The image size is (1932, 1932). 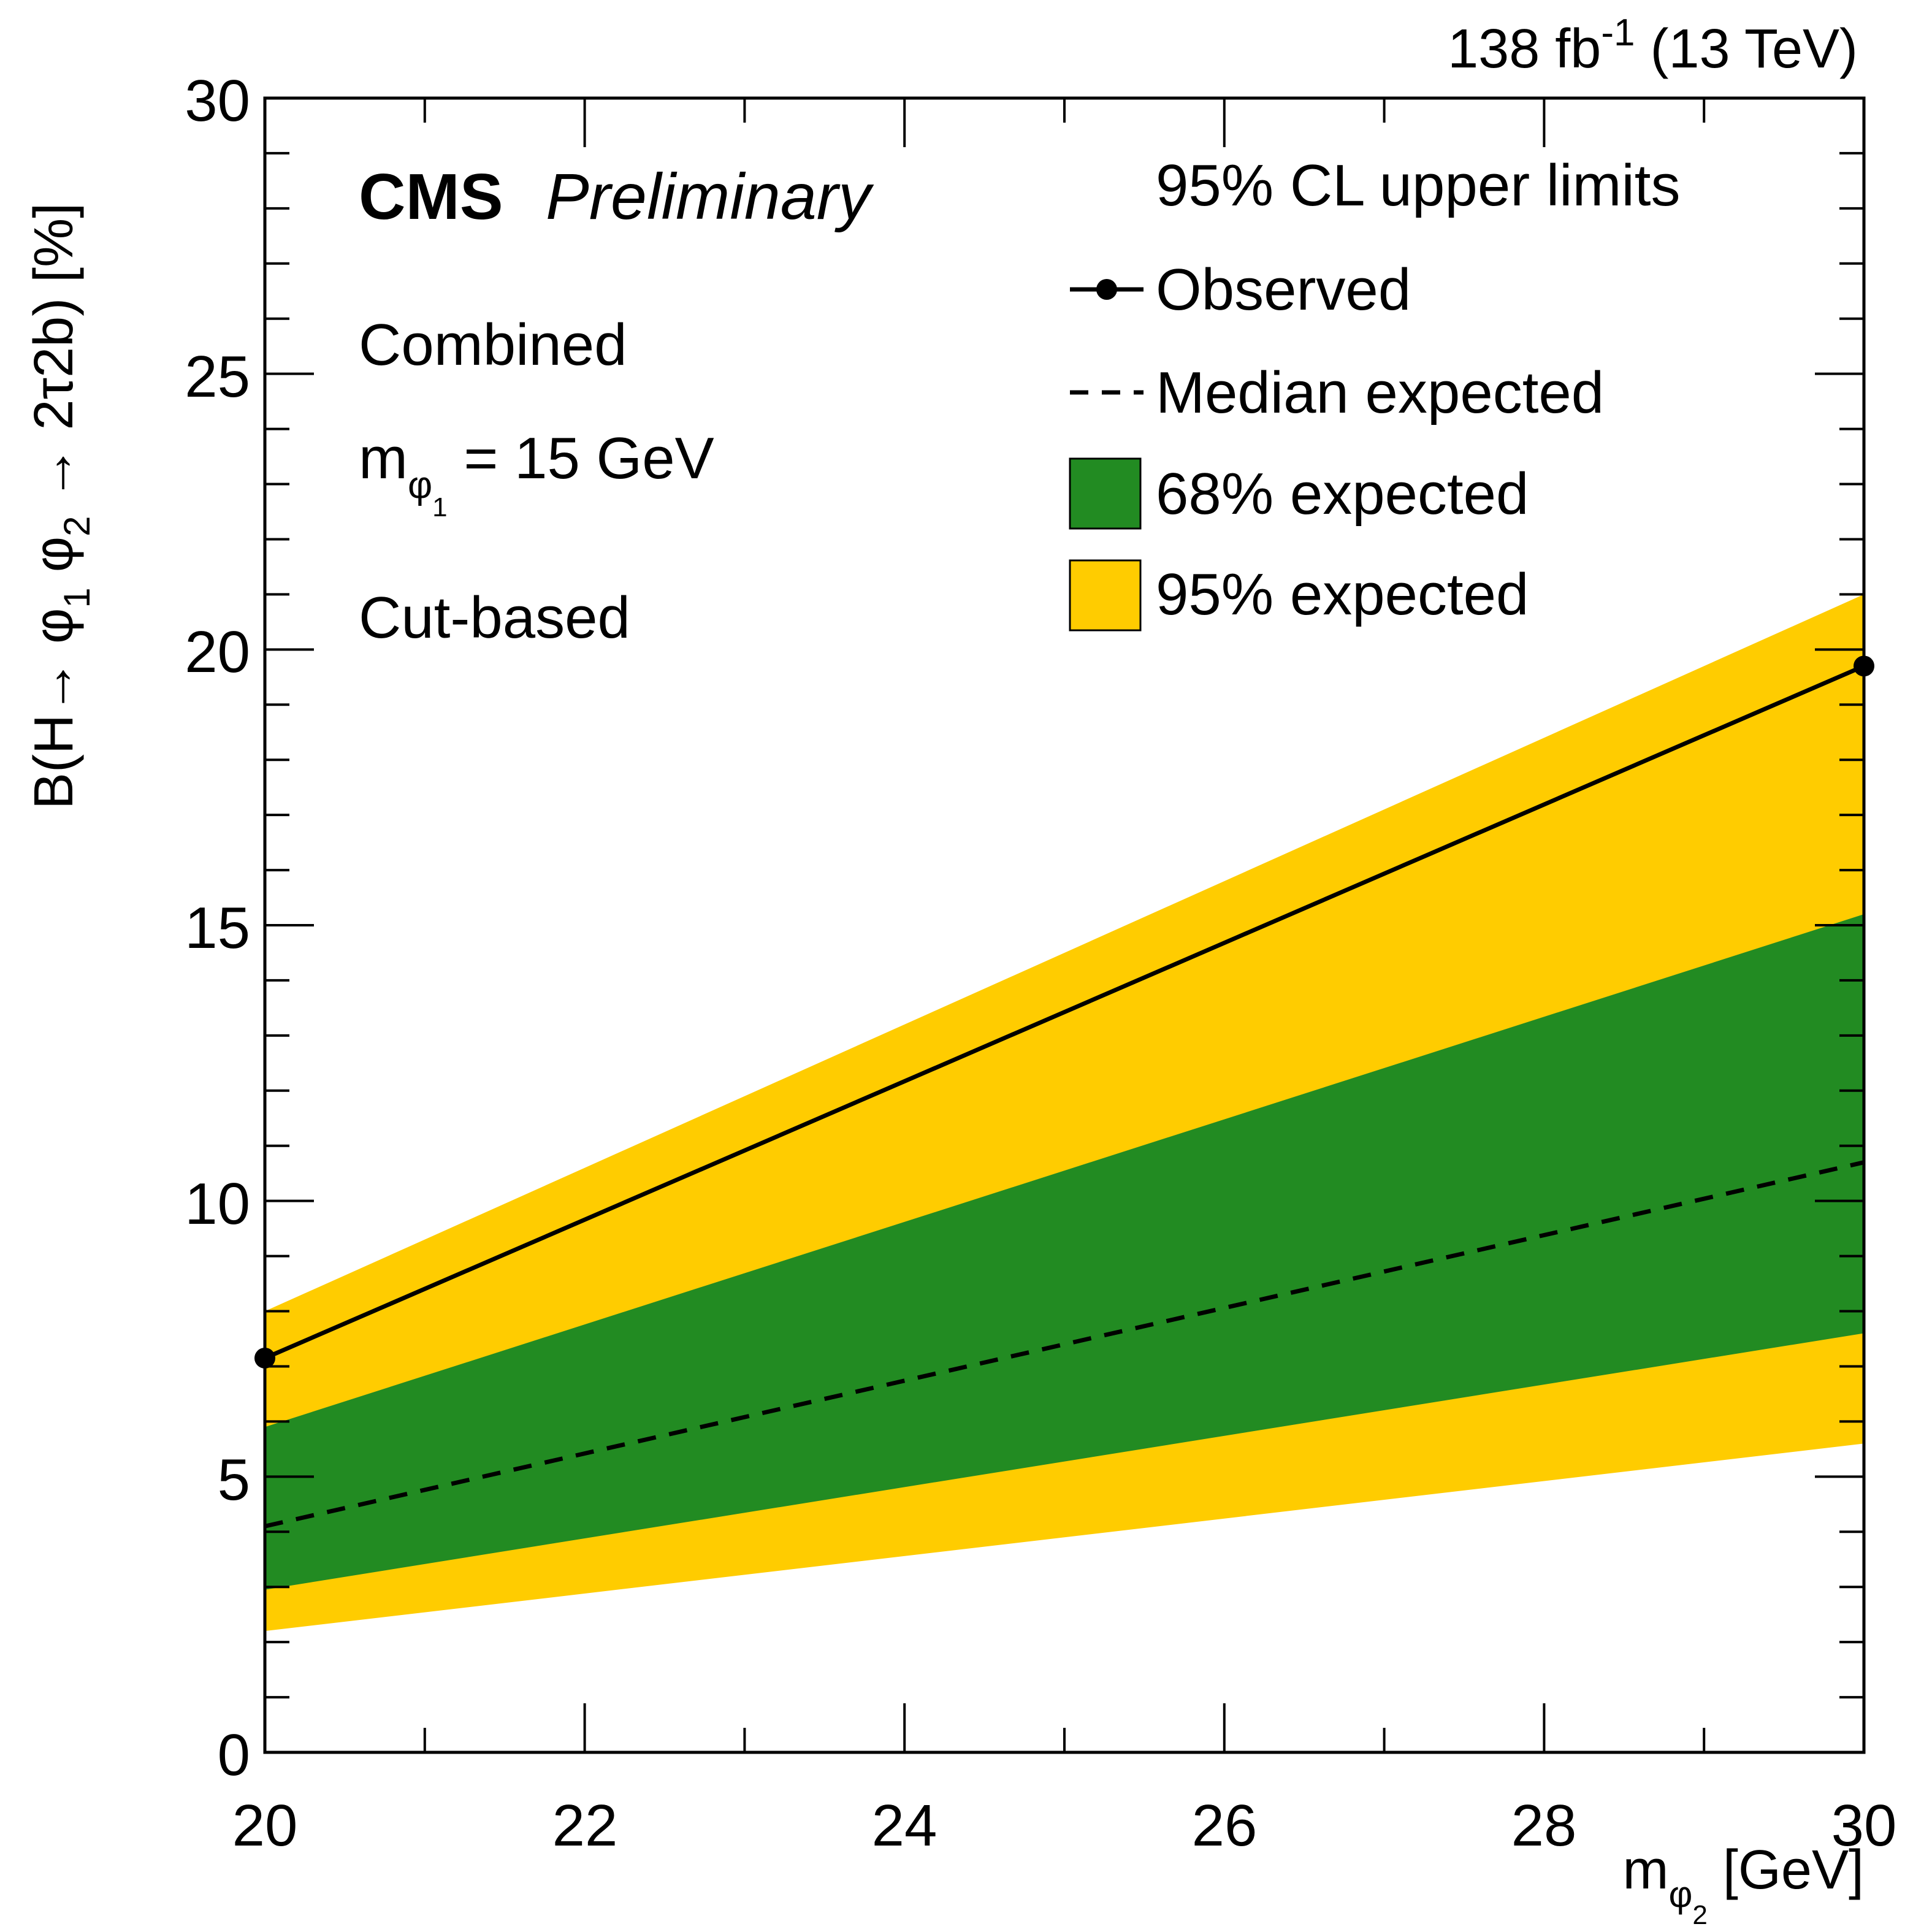 What do you see at coordinates (1105, 595) in the screenshot?
I see `legend-95-swatch` at bounding box center [1105, 595].